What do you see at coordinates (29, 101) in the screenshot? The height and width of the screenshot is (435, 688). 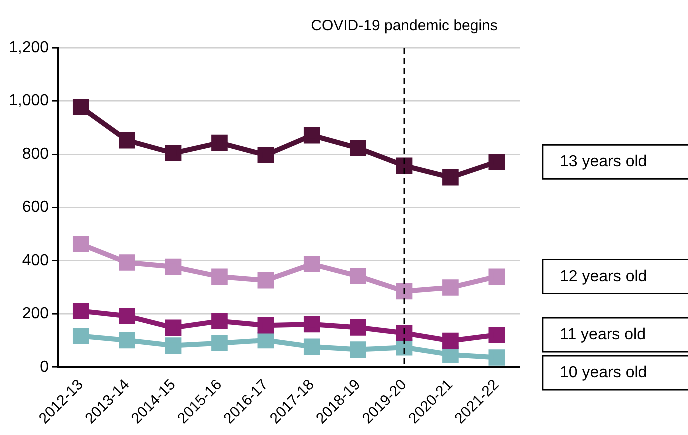 I see `y-tick-label: 1,000` at bounding box center [29, 101].